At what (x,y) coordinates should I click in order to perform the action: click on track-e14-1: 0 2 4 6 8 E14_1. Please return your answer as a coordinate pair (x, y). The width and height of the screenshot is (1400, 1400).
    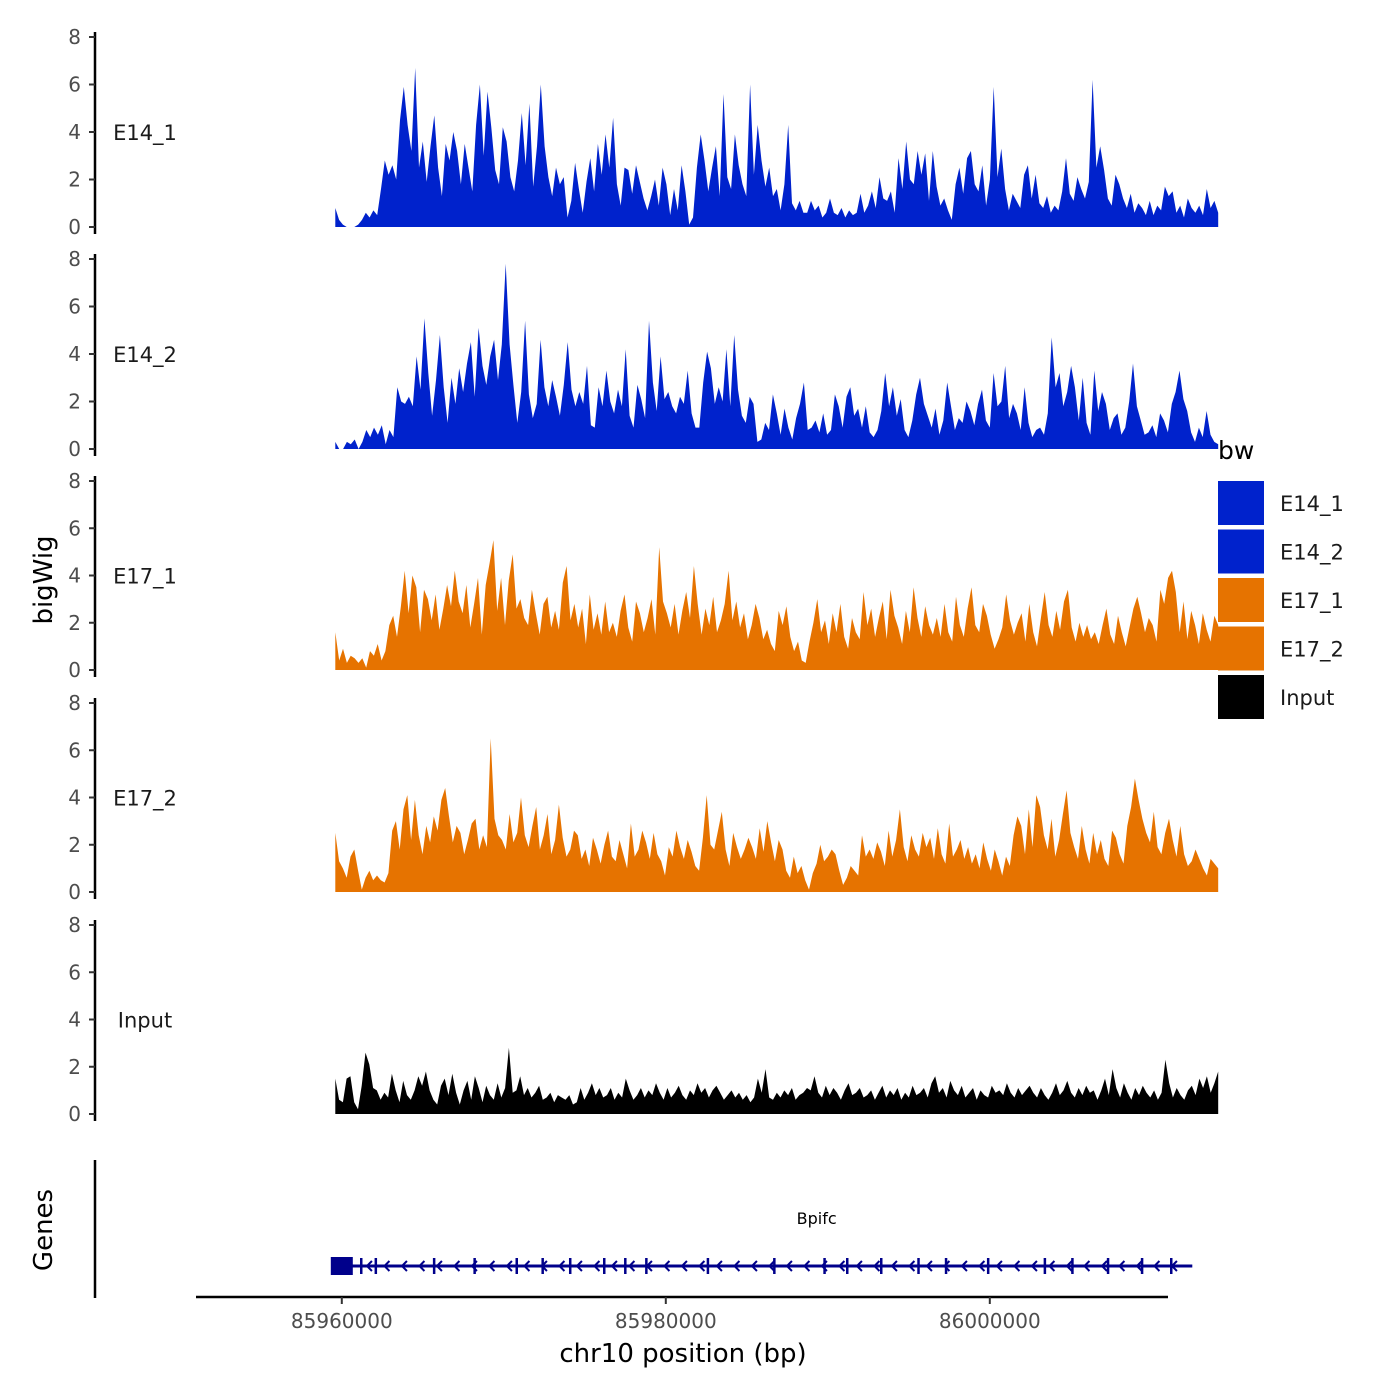
    Looking at the image, I should click on (643, 132).